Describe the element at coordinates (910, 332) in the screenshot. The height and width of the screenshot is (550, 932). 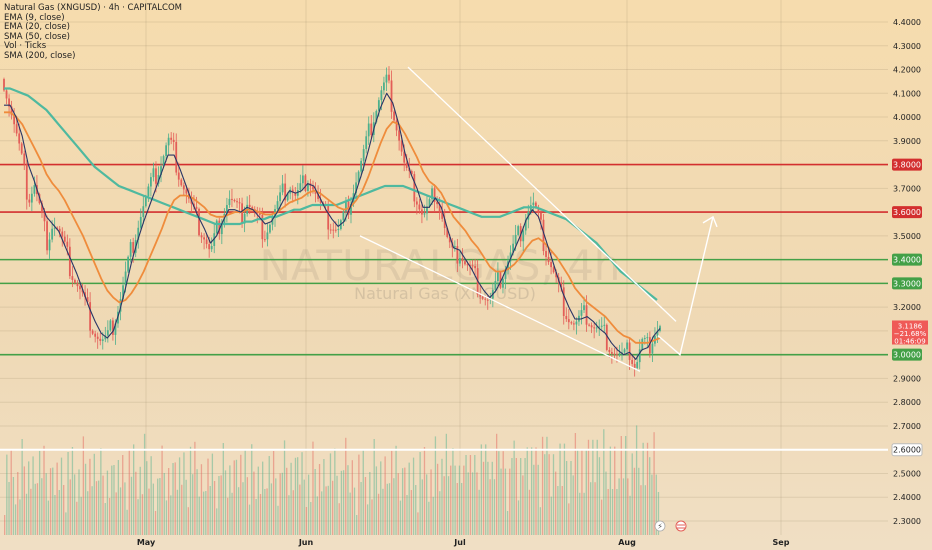
I see `current-price-badge` at that location.